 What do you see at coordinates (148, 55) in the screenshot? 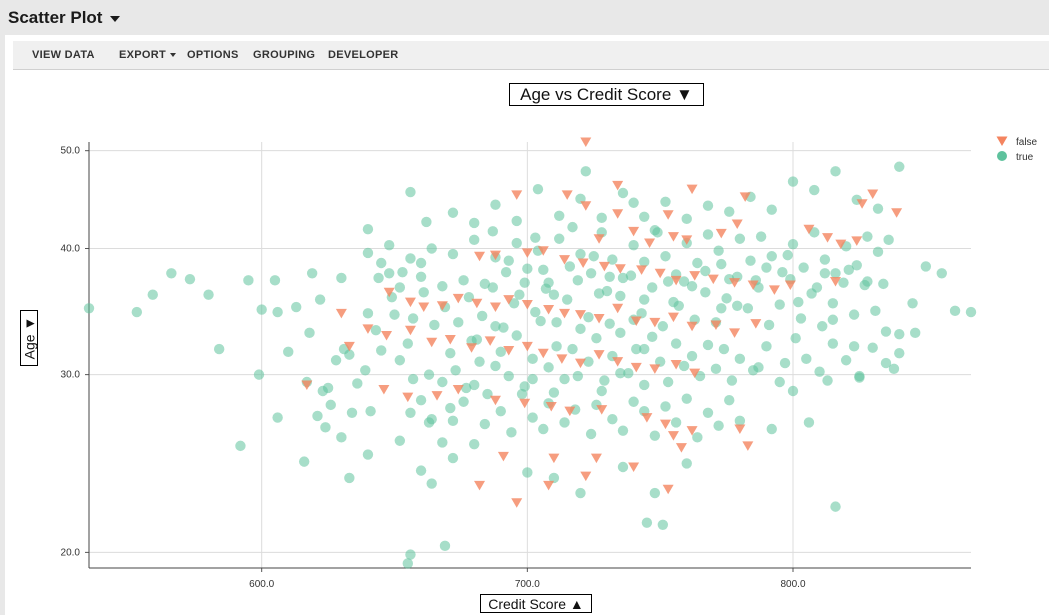
I see `export-menu-button: EXPORT` at bounding box center [148, 55].